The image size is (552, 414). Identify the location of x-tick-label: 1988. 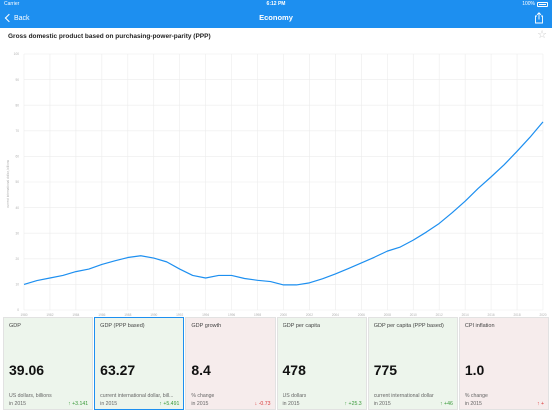
(127, 315).